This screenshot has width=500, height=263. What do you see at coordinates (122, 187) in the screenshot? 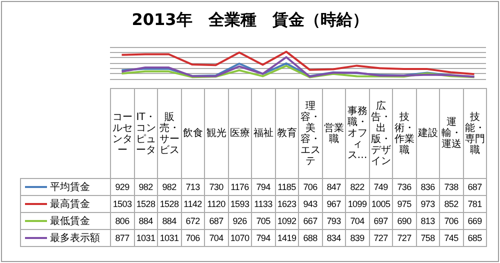
I see `data-label: 929` at bounding box center [122, 187].